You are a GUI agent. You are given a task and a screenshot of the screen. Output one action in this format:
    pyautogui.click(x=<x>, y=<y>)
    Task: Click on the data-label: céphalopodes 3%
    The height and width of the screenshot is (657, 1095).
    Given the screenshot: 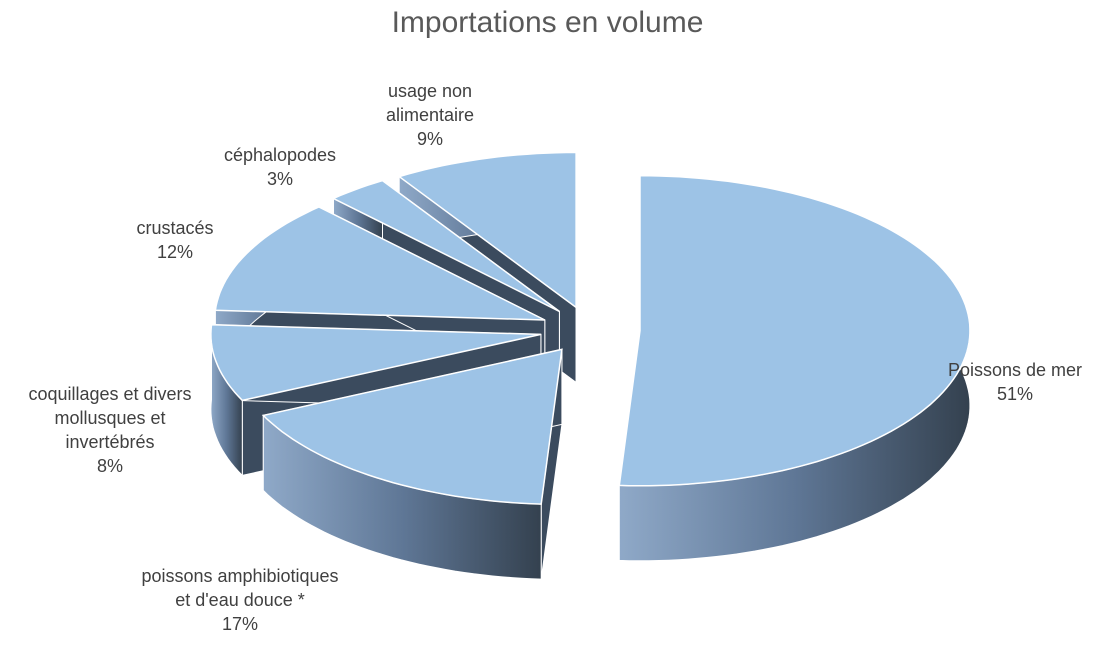 What is the action you would take?
    pyautogui.click(x=280, y=167)
    